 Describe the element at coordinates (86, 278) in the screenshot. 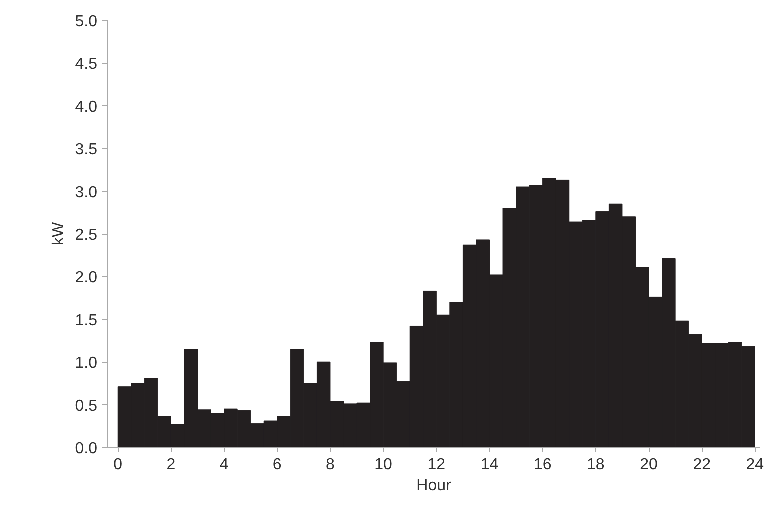

I see `y-tick-label: 2.0` at that location.